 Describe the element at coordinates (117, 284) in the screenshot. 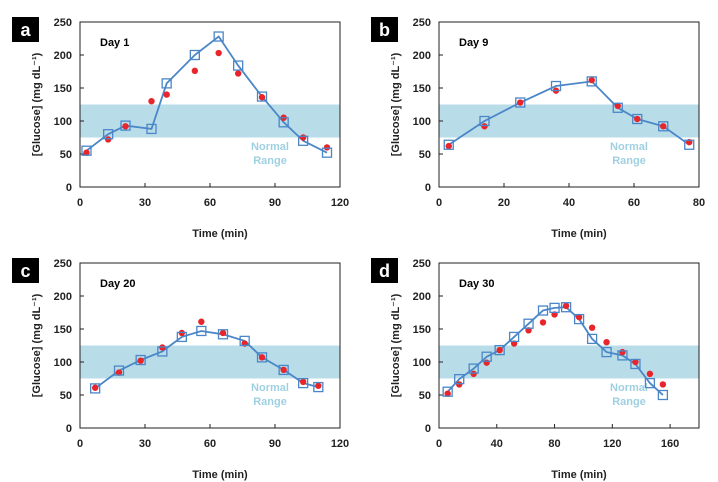

I see `day-label: Day 20` at that location.